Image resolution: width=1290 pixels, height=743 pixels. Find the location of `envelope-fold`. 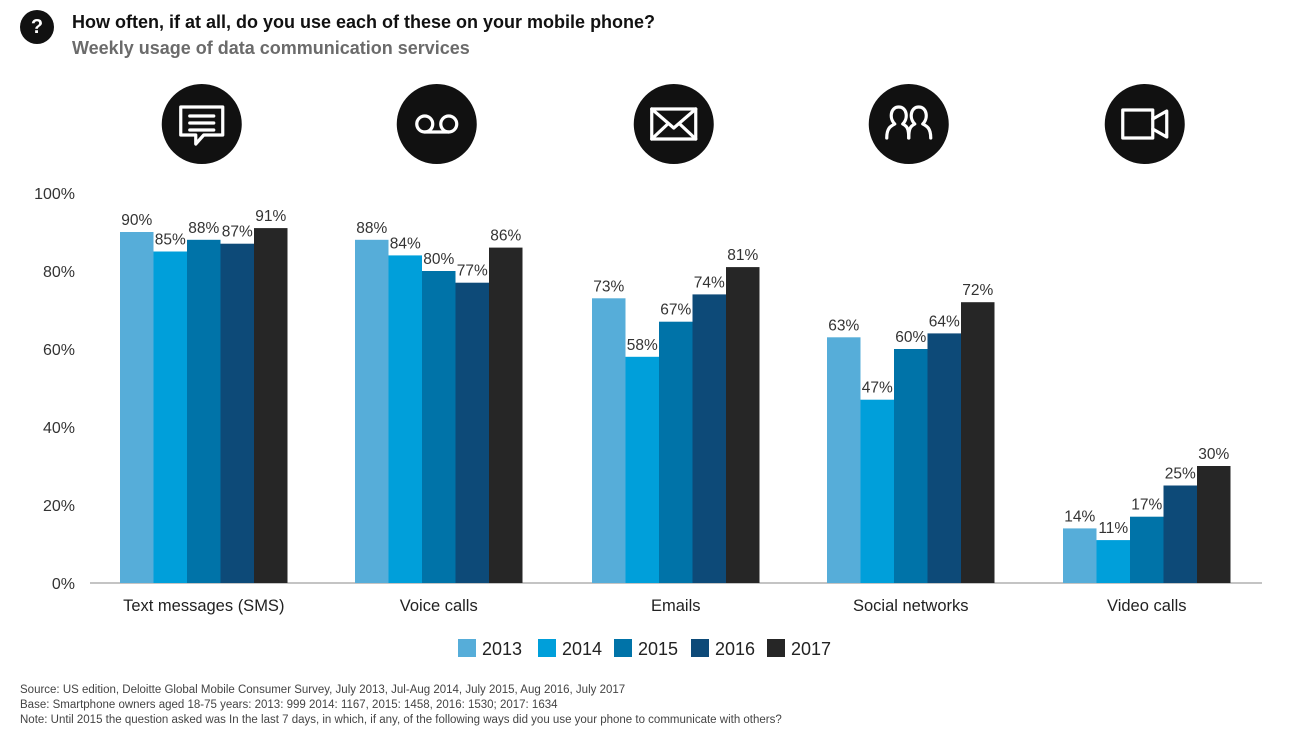

envelope-fold is located at coordinates (674, 131).